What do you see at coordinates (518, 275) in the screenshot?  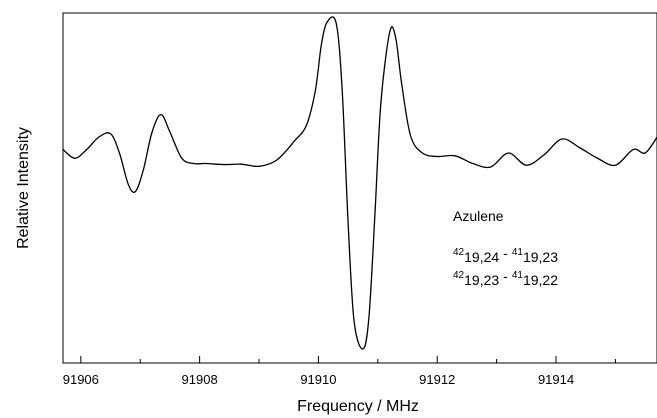 I see `transition-2-j-lower: 41` at bounding box center [518, 275].